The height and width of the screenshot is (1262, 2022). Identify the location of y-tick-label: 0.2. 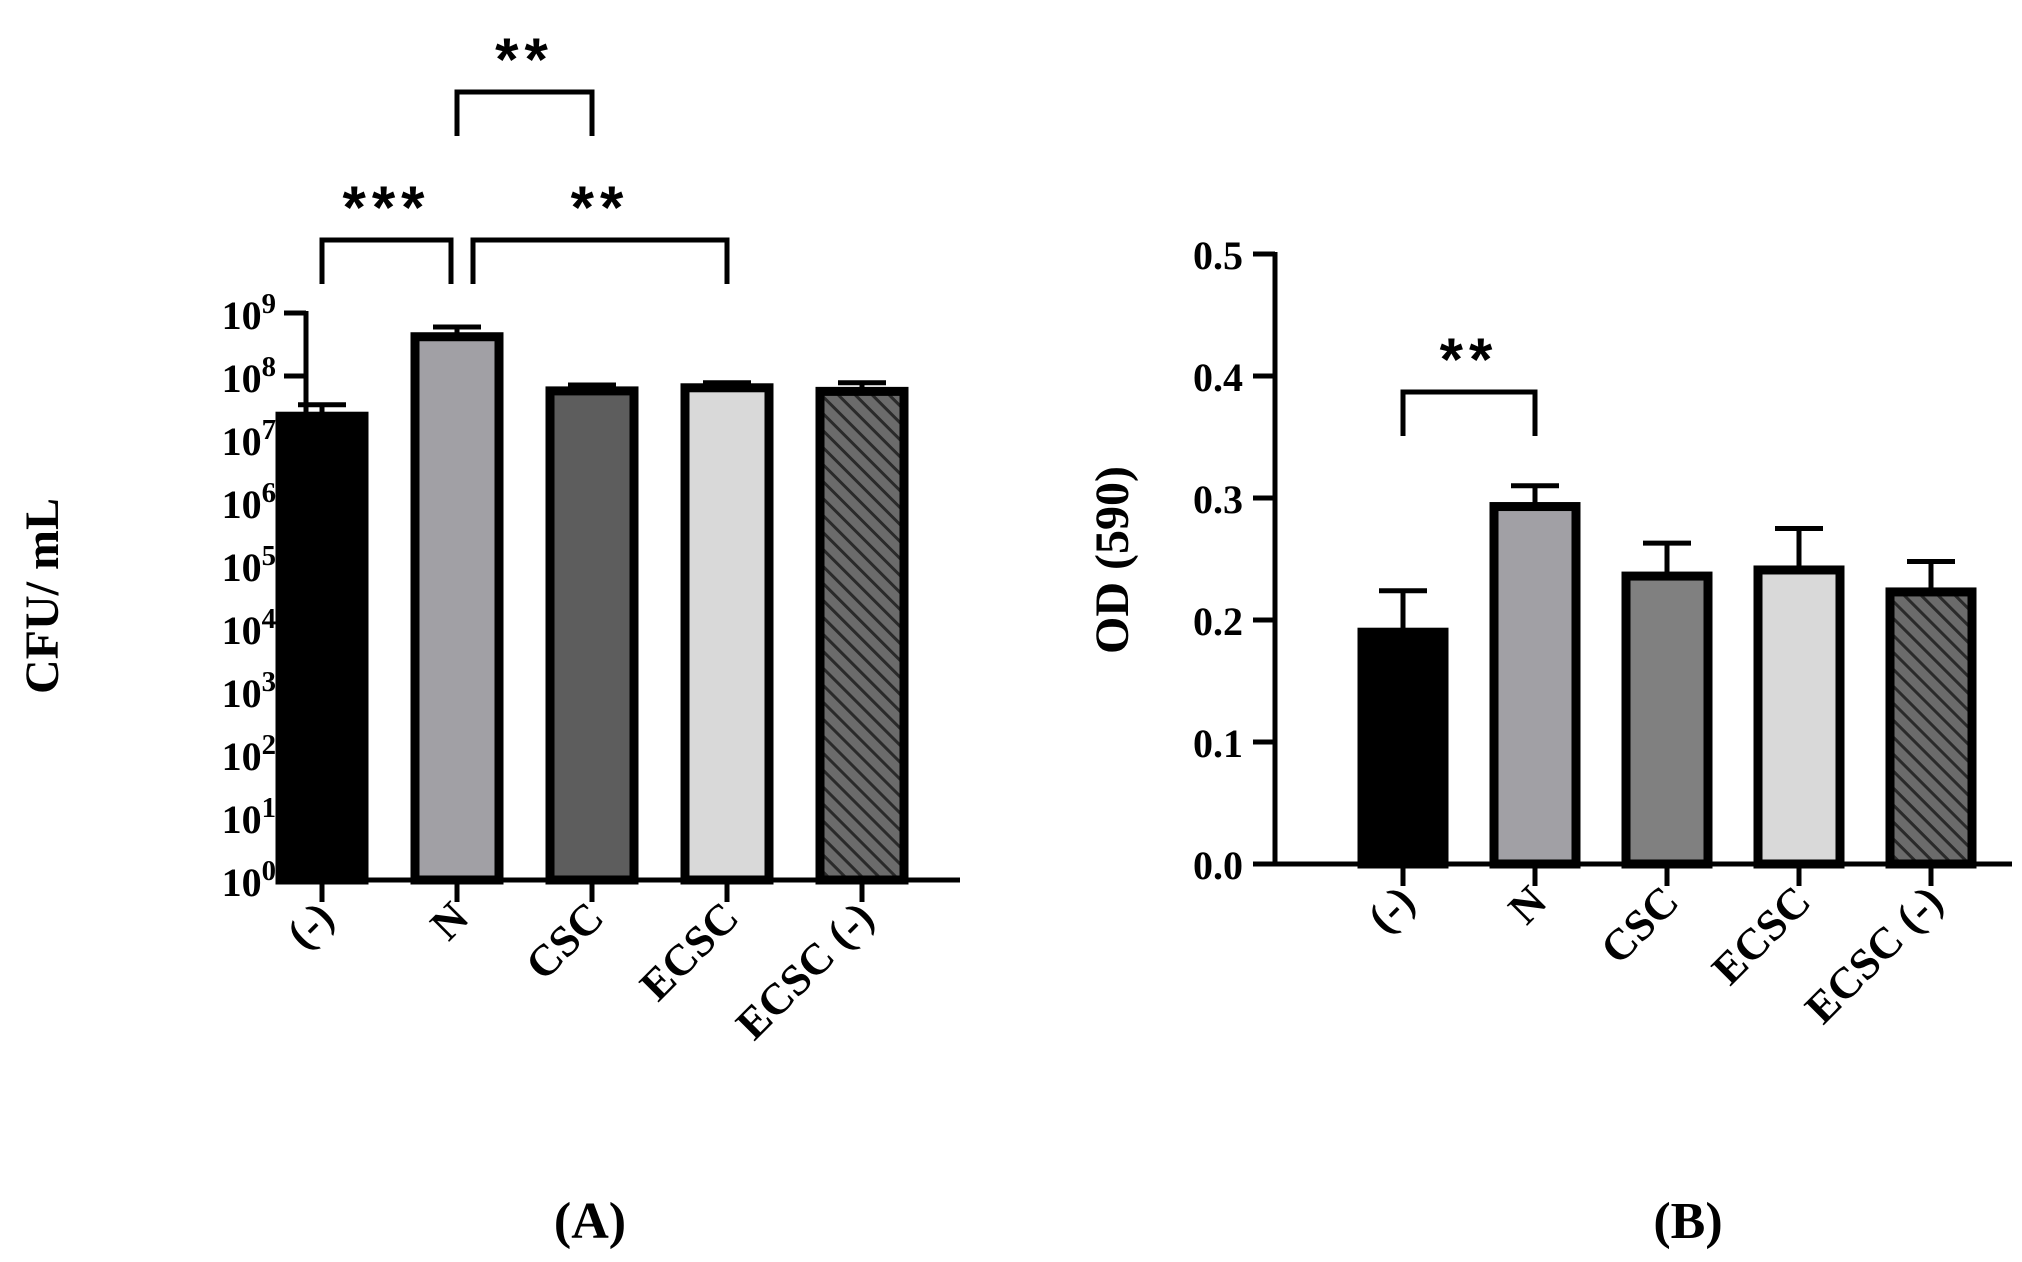
(1218, 621).